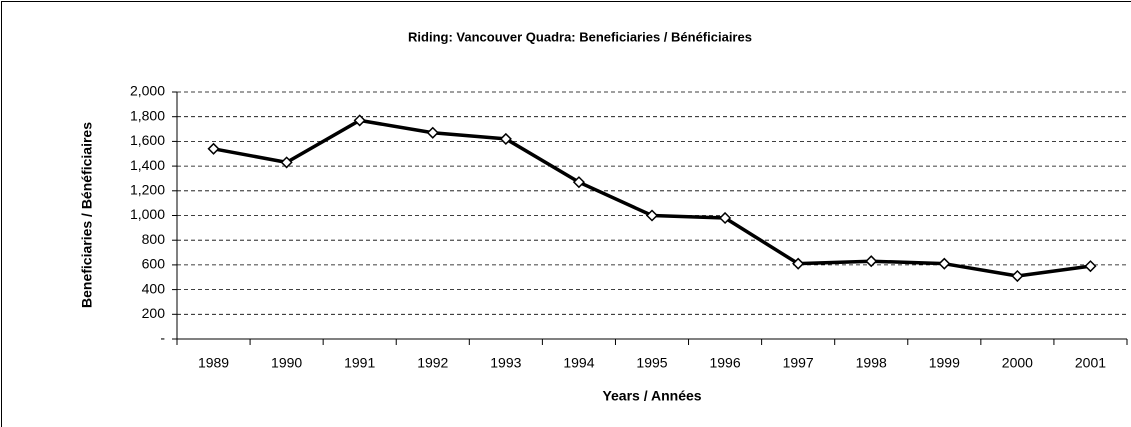  Describe the element at coordinates (162, 338) in the screenshot. I see `y-tick-label: -` at that location.